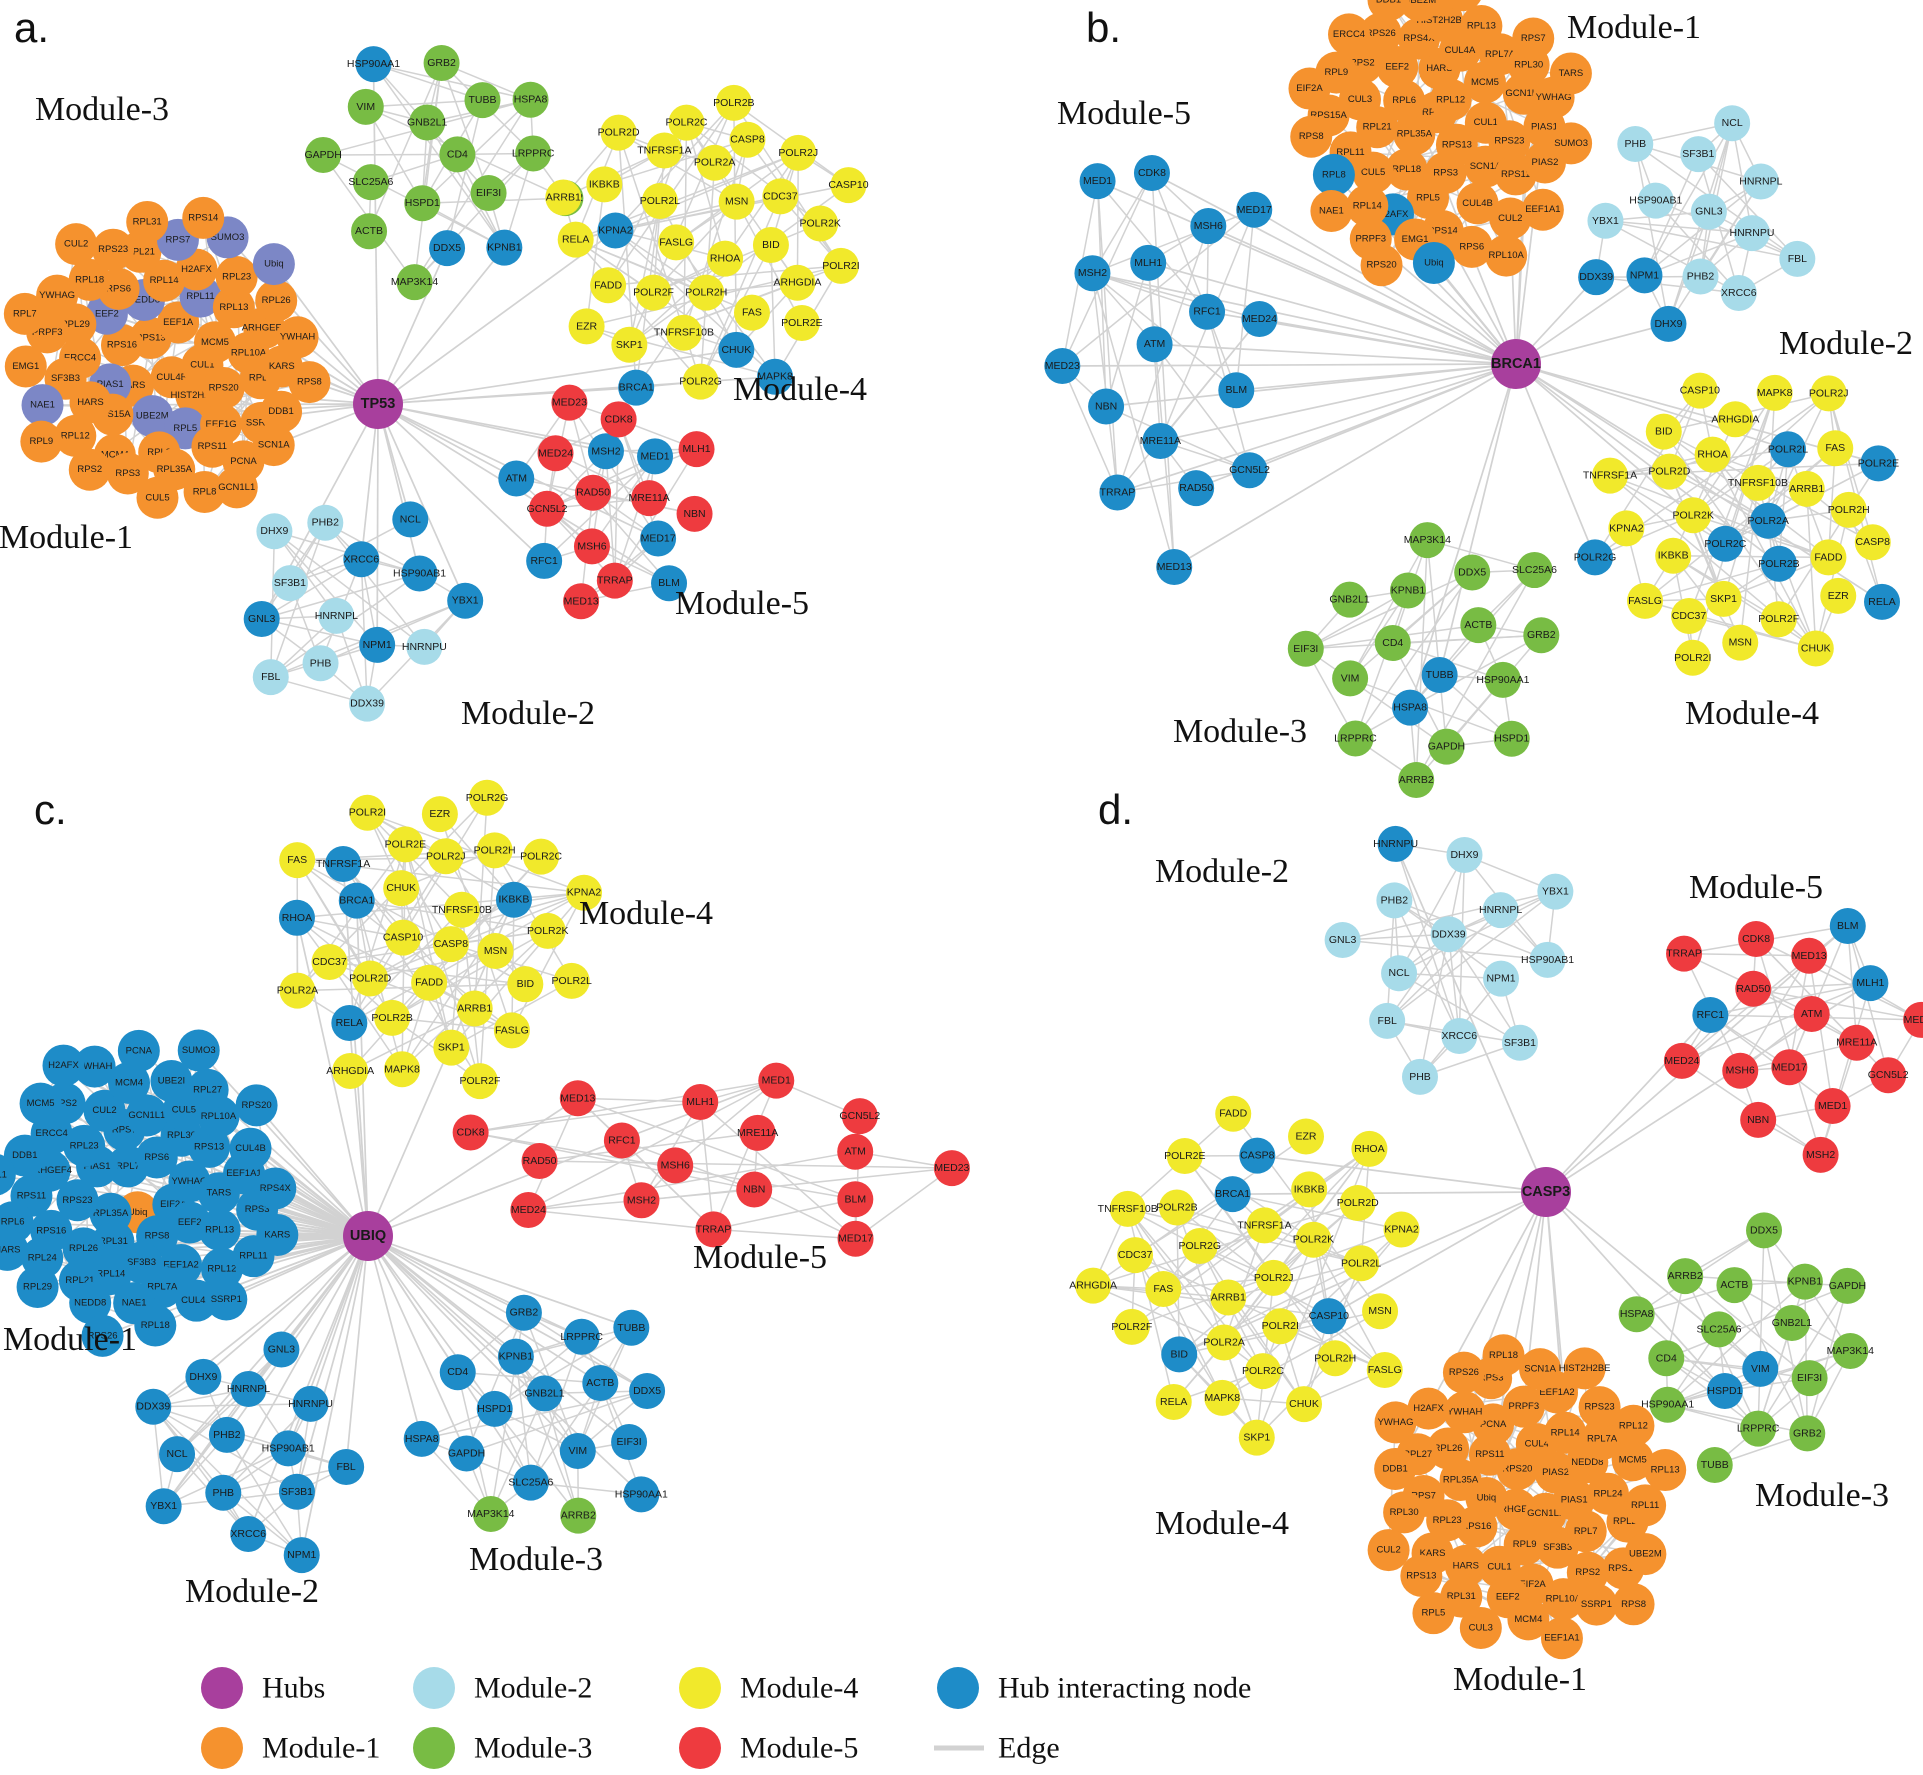 The image size is (1923, 1775). Describe the element at coordinates (421, 1438) in the screenshot. I see `node-HSPA8` at that location.